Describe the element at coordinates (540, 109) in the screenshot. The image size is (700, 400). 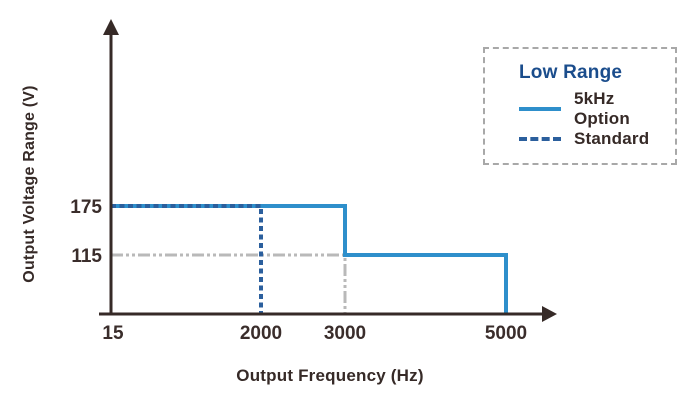
I see `solid-line-swatch-icon` at that location.